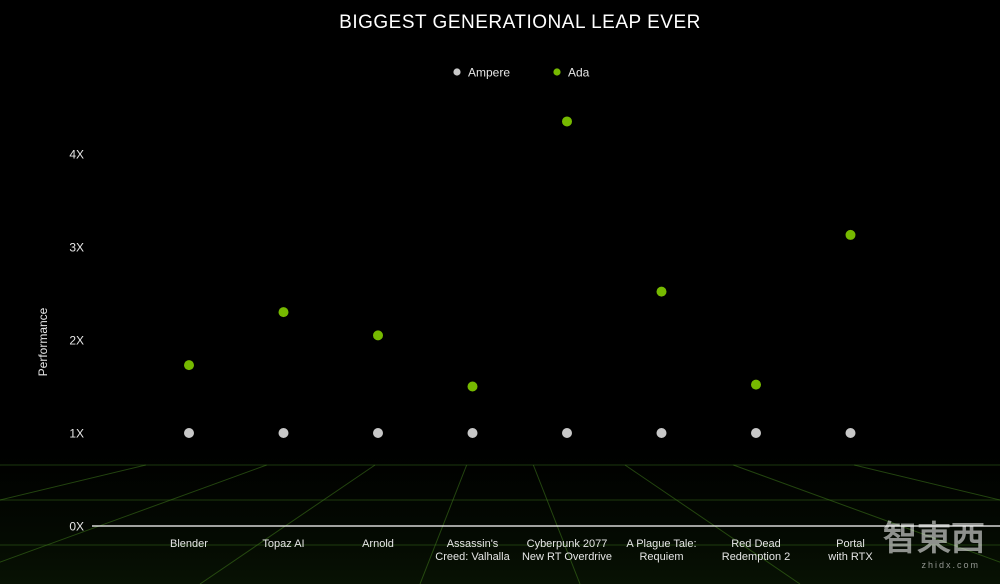 The image size is (1000, 584). Describe the element at coordinates (756, 550) in the screenshot. I see `x-category-label: Red Dead Redemption 2` at that location.